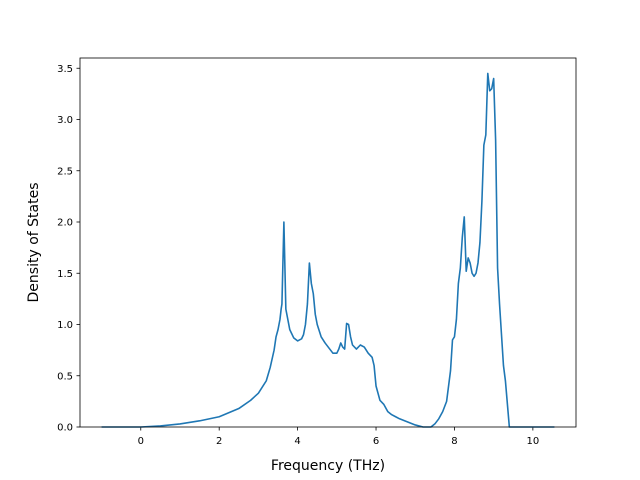 The height and width of the screenshot is (480, 640). Describe the element at coordinates (65, 376) in the screenshot. I see `y-tick-label: 0.5` at that location.